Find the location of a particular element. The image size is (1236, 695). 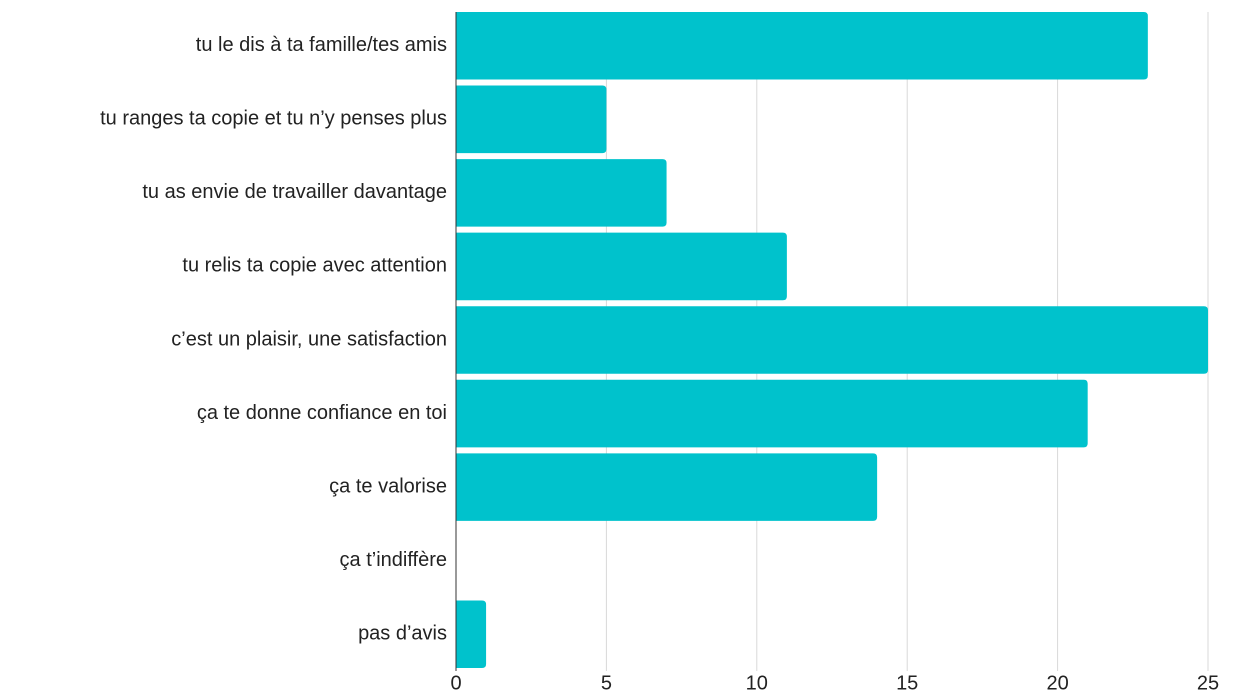

x-tick-label: 15 is located at coordinates (907, 683).